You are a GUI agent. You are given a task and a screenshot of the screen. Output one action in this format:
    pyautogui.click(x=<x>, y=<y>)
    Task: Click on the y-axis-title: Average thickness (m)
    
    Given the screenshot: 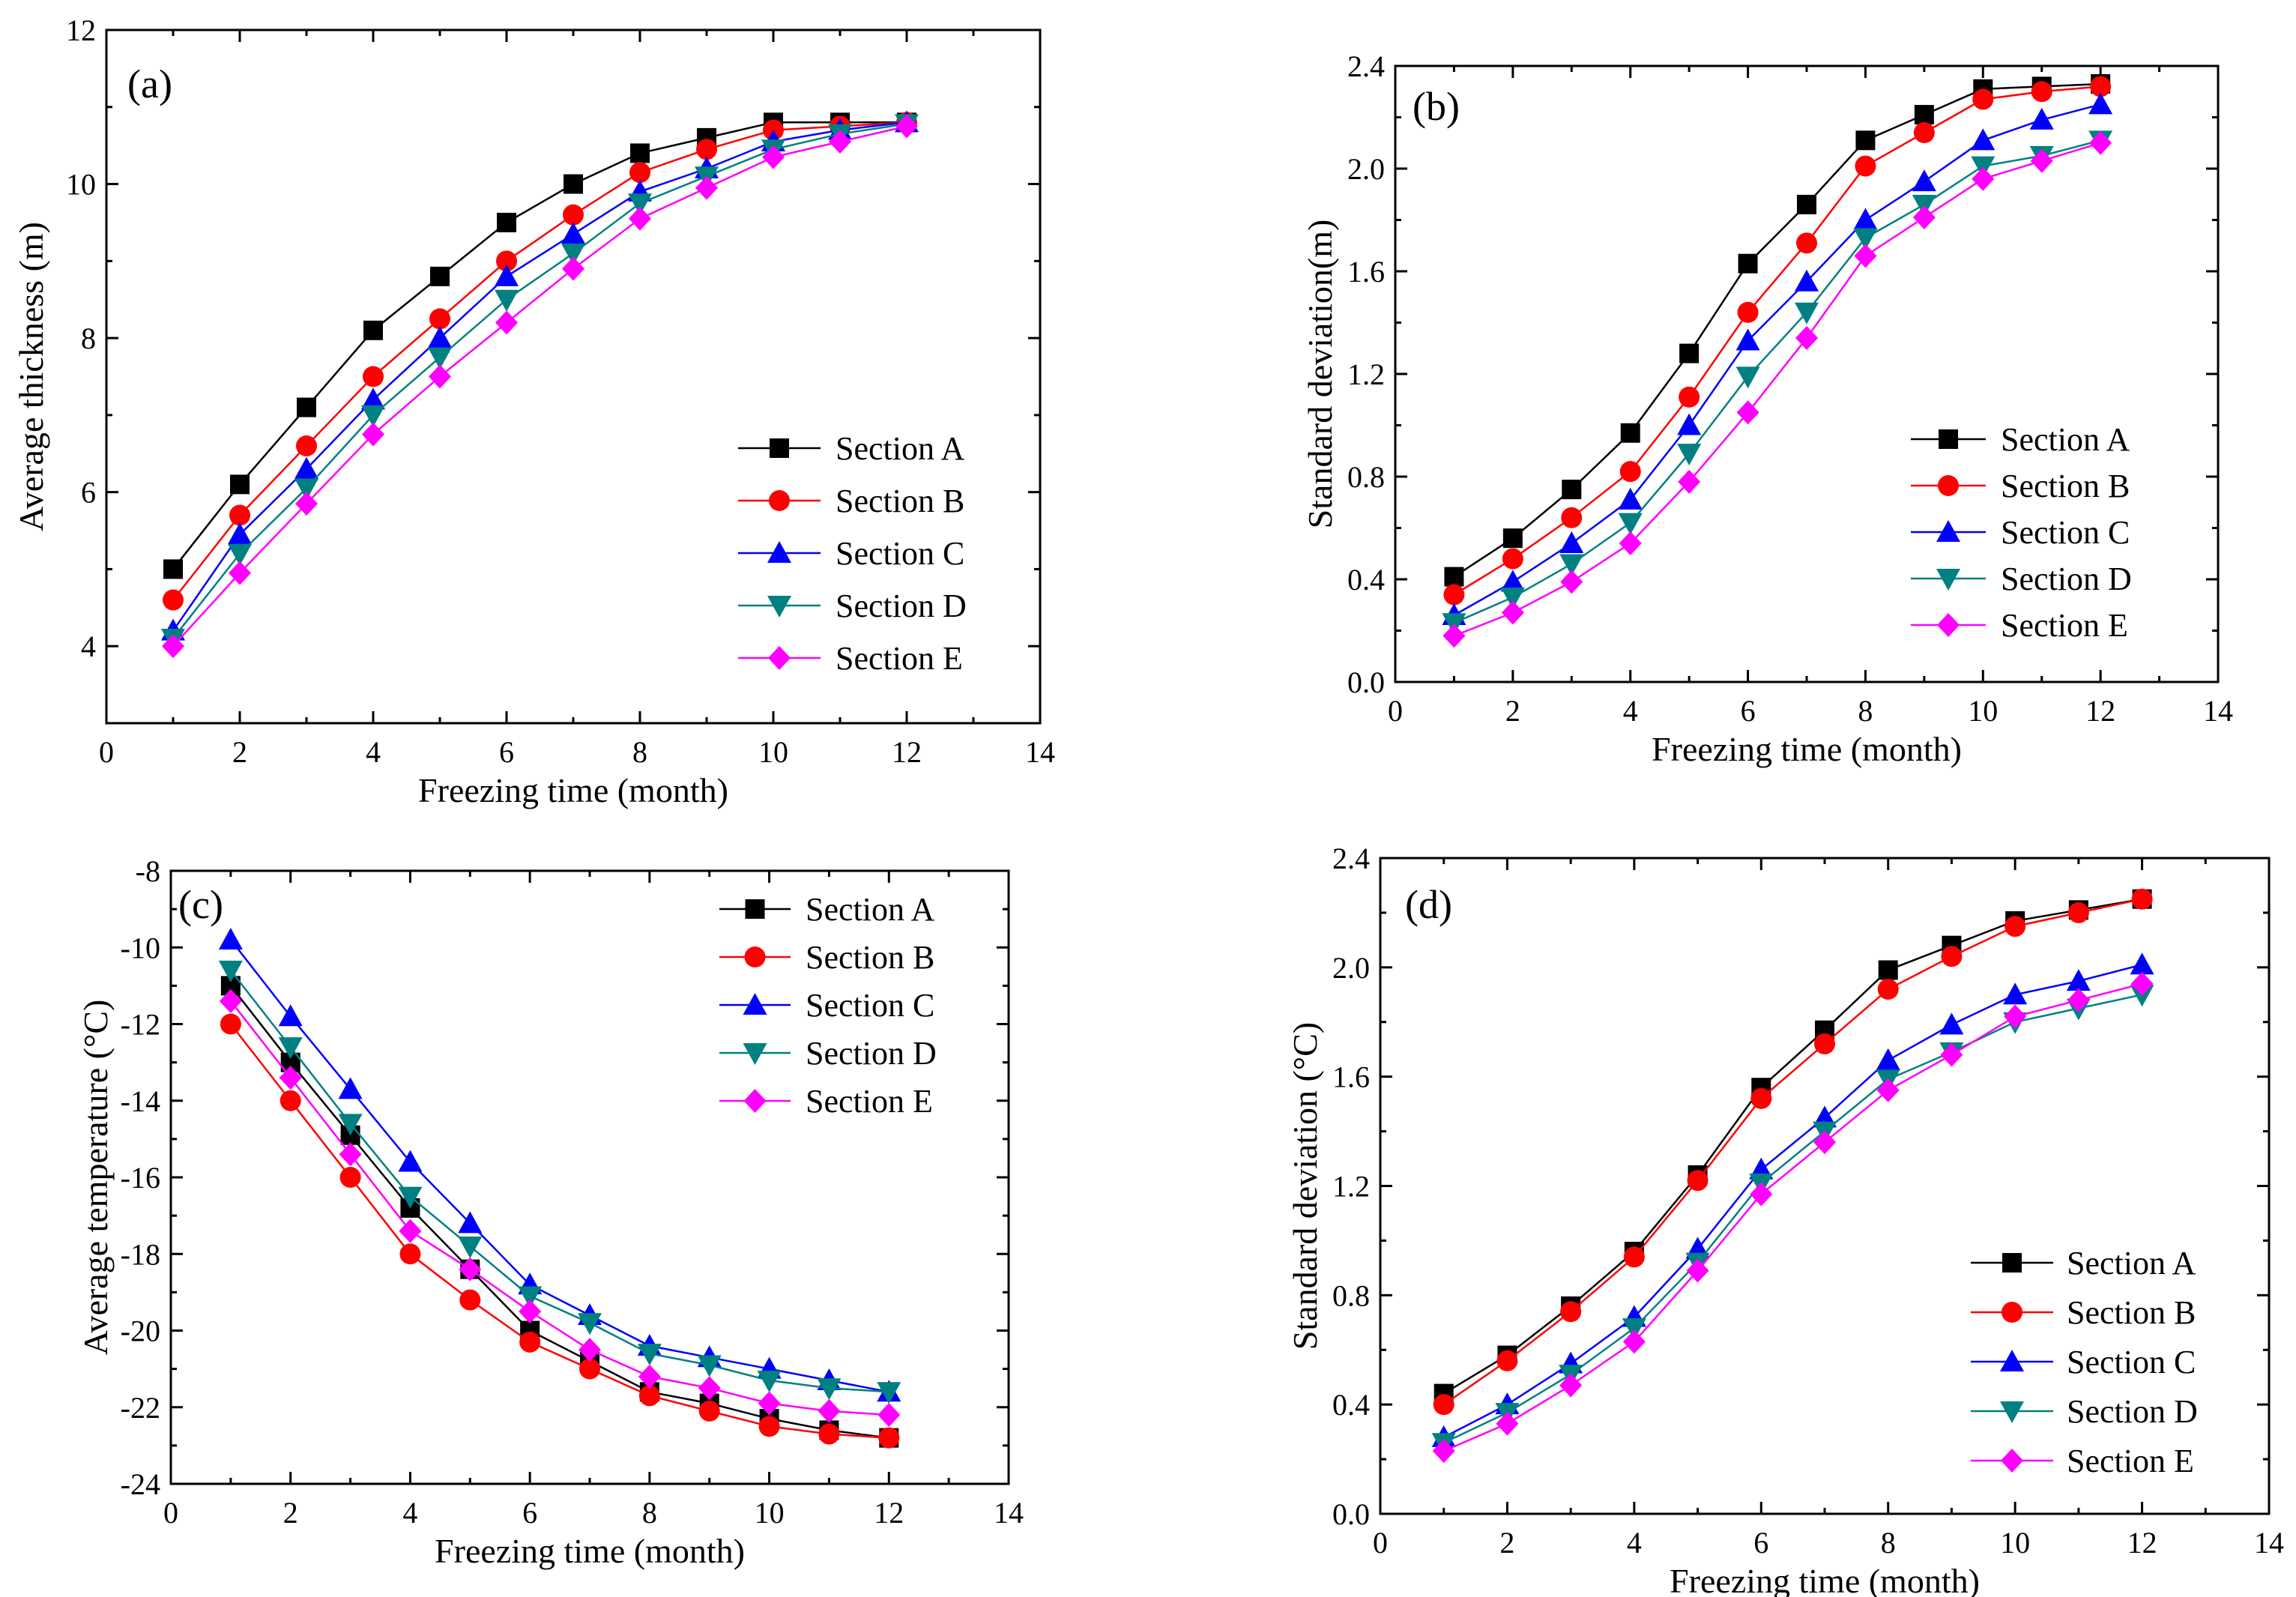 What is the action you would take?
    pyautogui.click(x=31, y=376)
    